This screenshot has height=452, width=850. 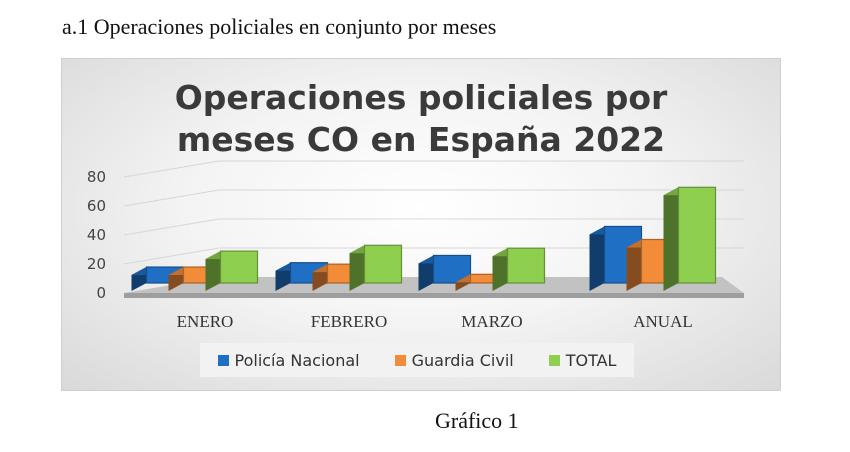 What do you see at coordinates (671, 239) in the screenshot?
I see `bar-anual-total-side` at bounding box center [671, 239].